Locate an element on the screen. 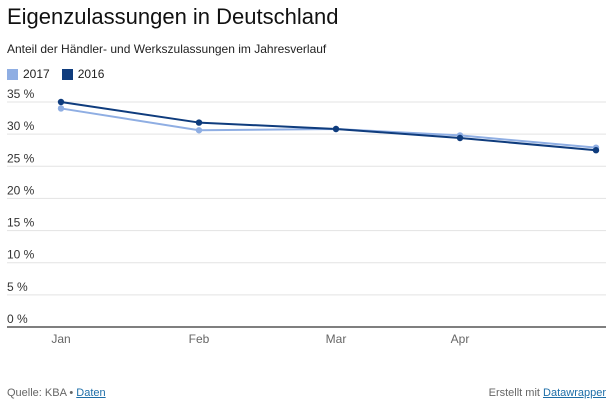 This screenshot has height=408, width=613. legend-item-2016: 2016 is located at coordinates (83, 74).